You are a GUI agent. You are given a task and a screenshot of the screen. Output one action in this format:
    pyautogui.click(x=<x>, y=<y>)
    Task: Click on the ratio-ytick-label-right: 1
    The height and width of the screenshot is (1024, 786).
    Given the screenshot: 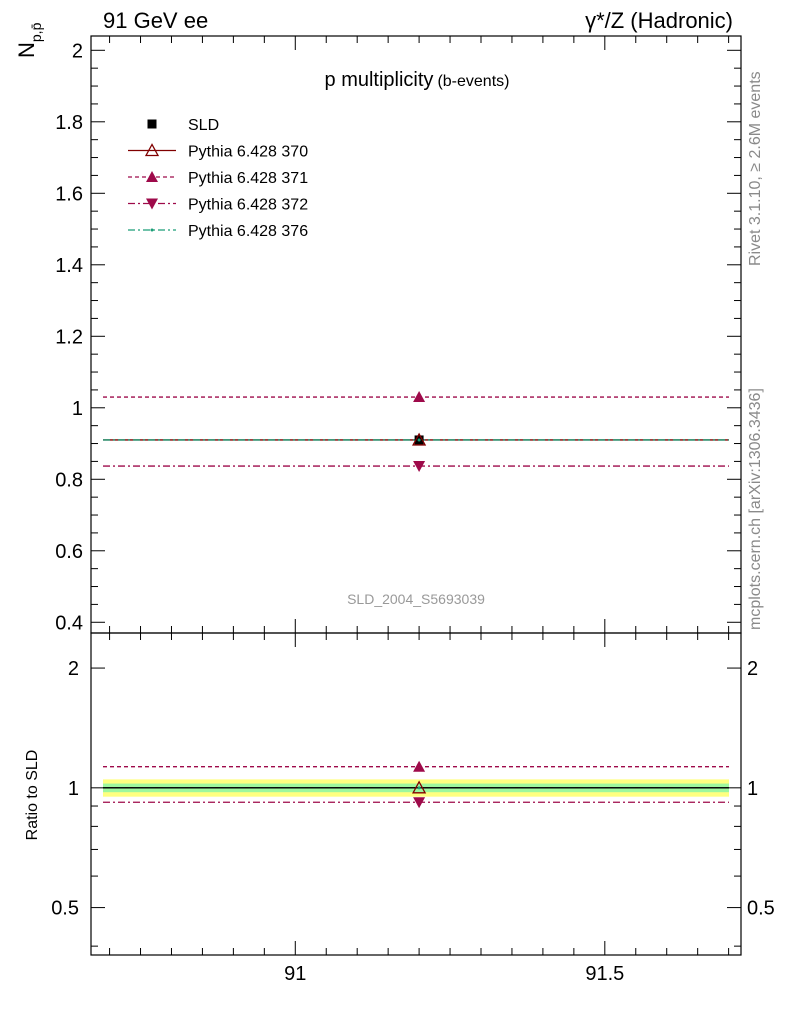 What is the action you would take?
    pyautogui.click(x=752, y=789)
    